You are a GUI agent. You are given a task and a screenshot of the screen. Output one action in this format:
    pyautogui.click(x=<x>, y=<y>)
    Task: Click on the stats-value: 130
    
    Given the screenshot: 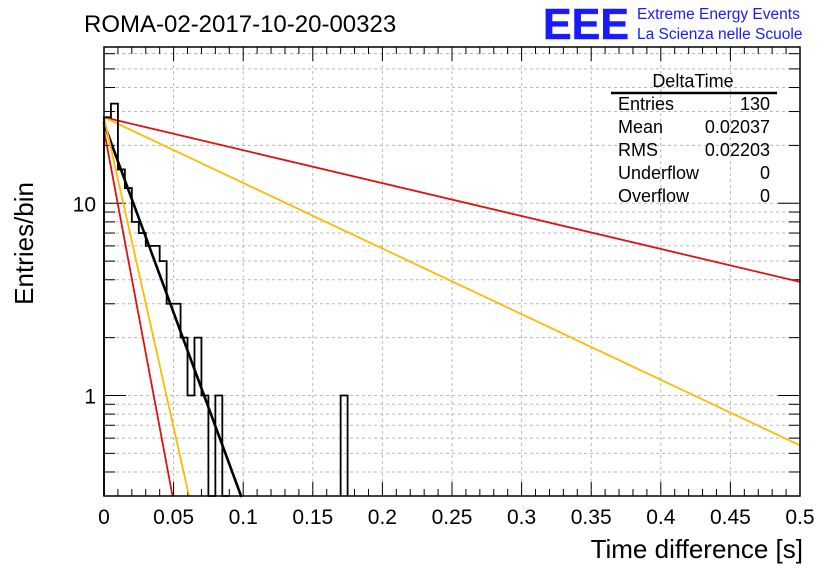 What is the action you would take?
    pyautogui.click(x=755, y=104)
    